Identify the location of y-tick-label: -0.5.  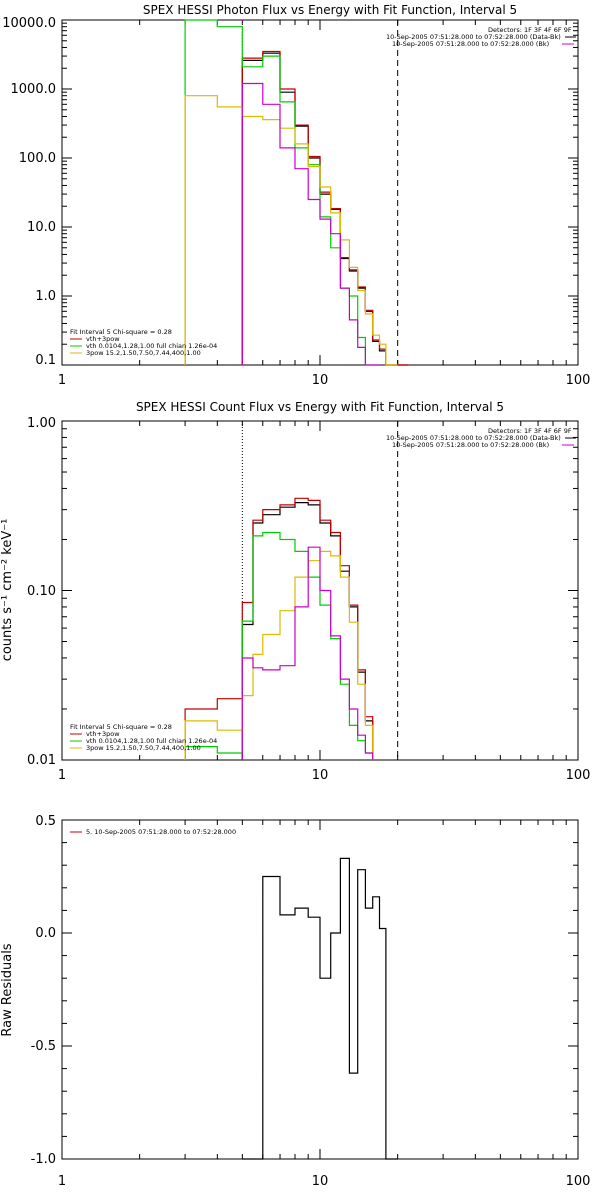
(43, 1046).